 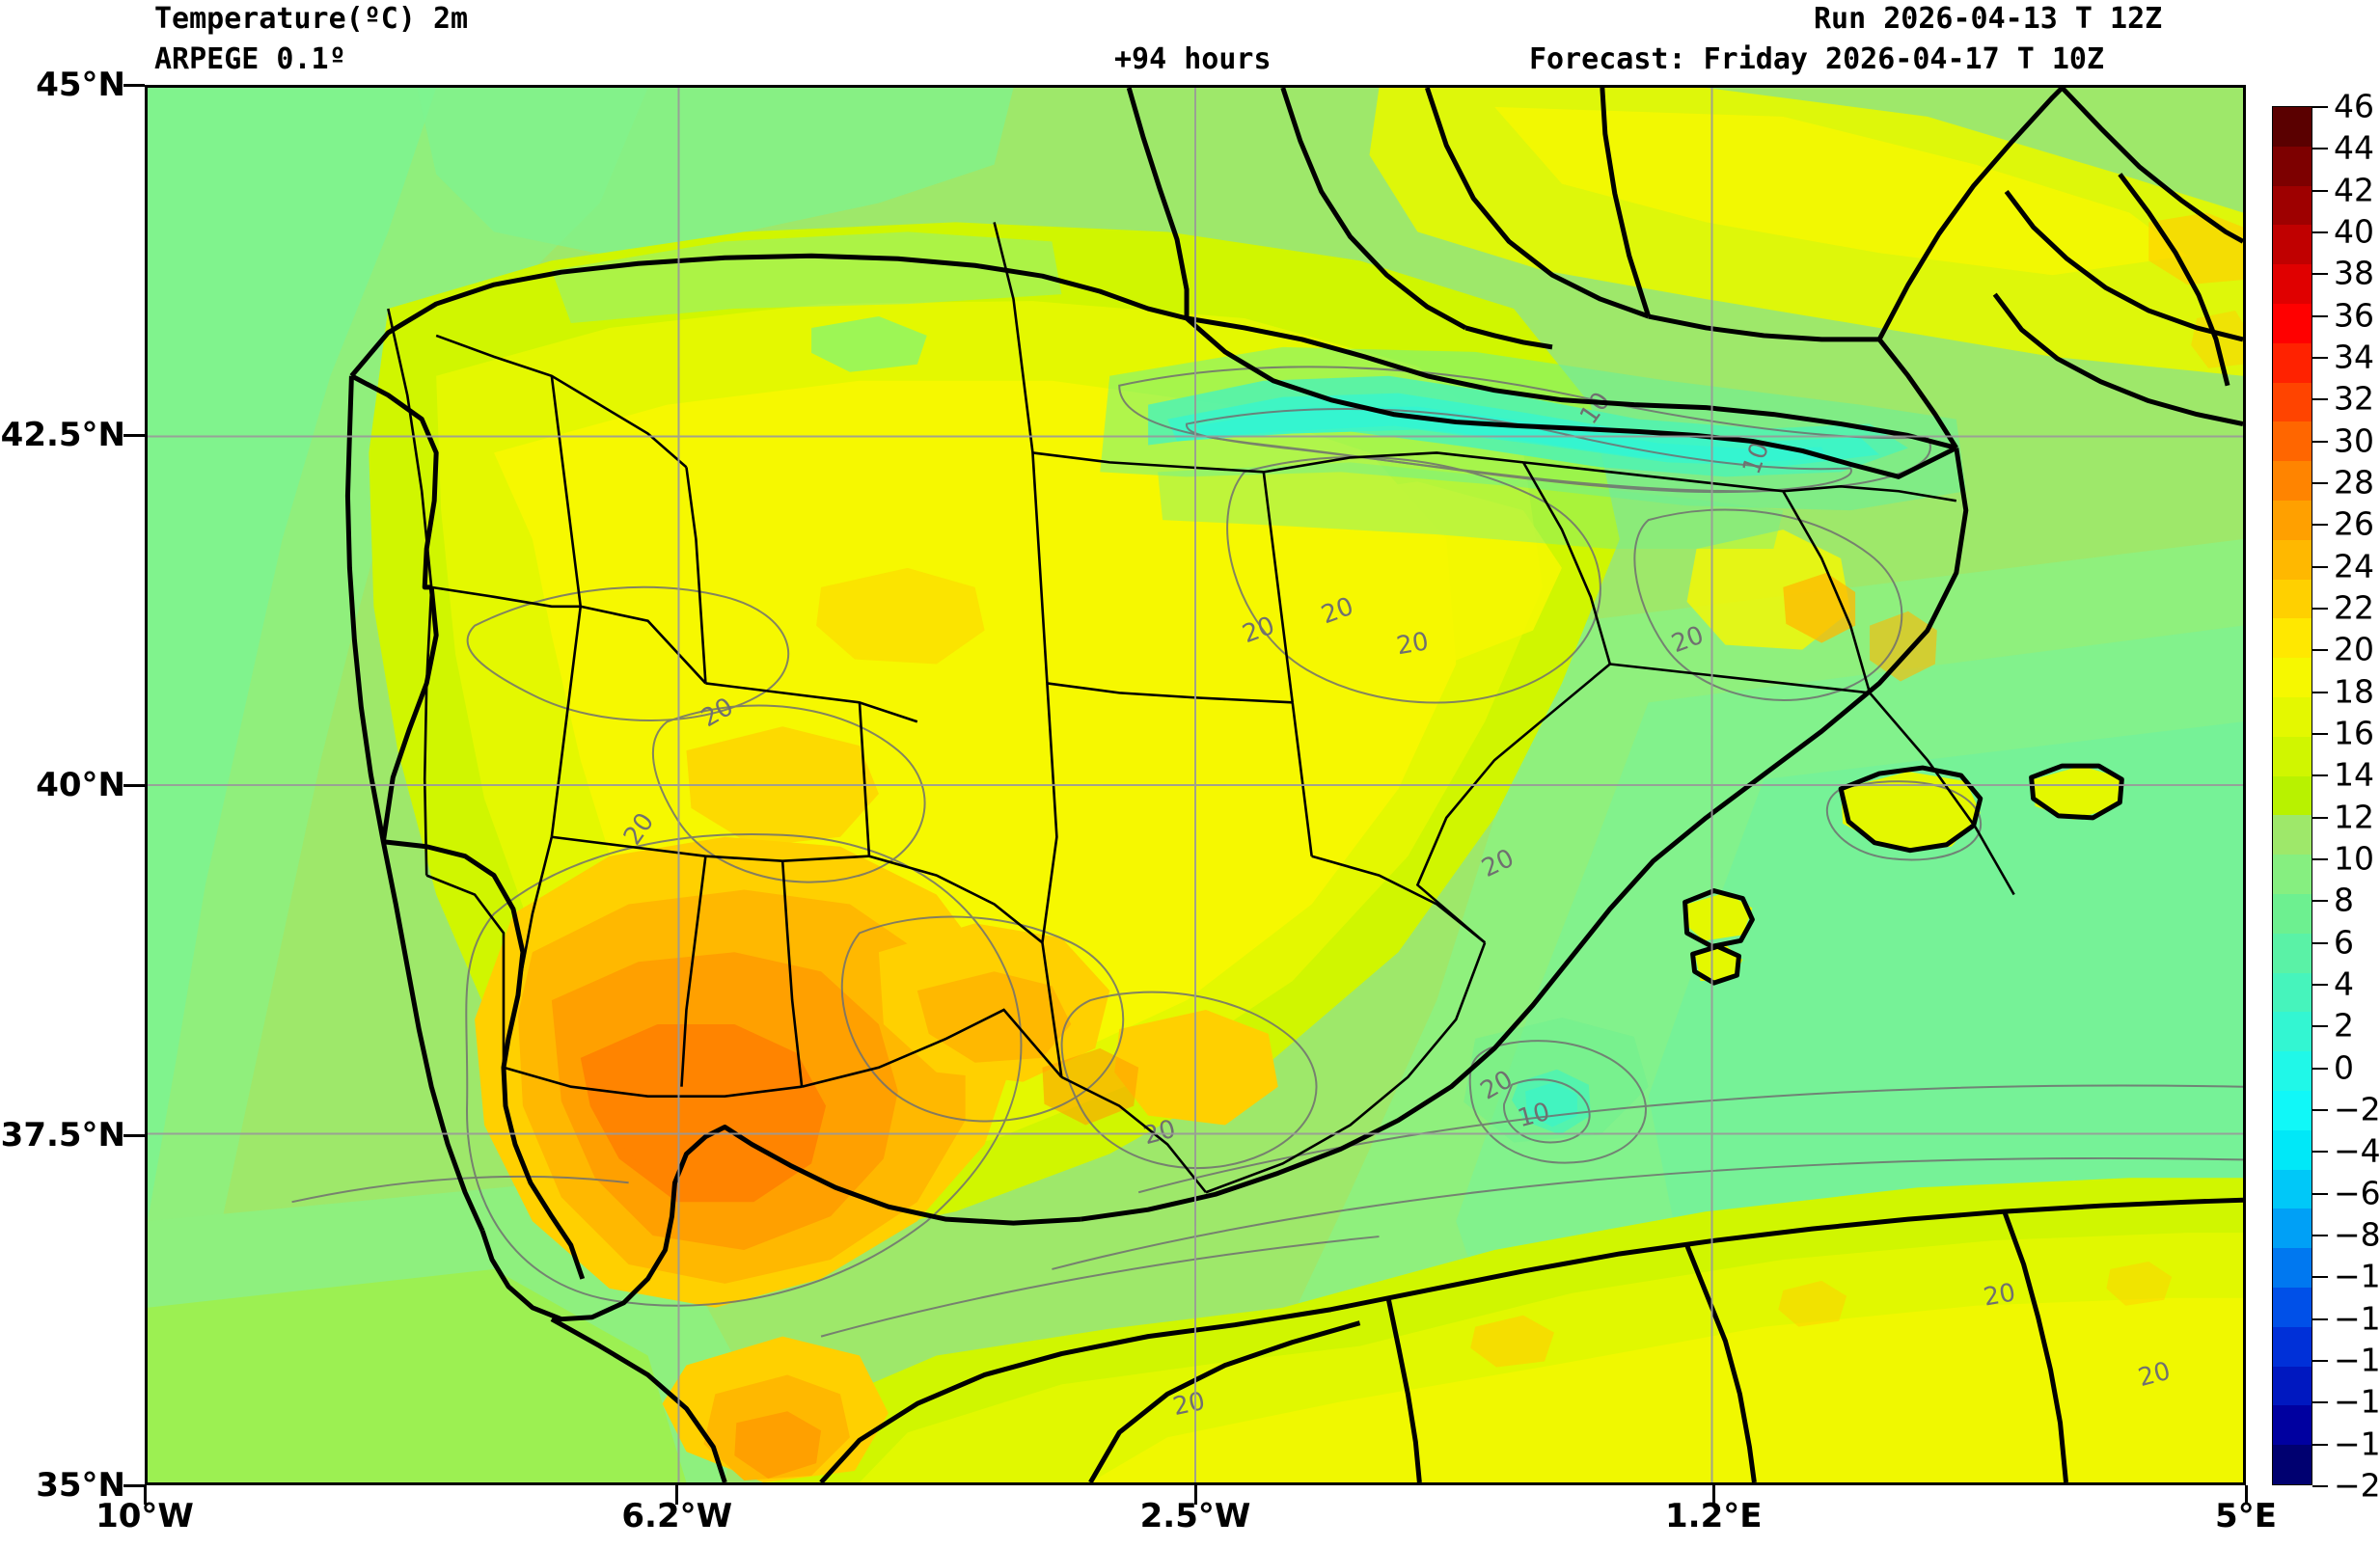 What do you see at coordinates (2354, 106) in the screenshot?
I see `colorbar-tick-label: 46` at bounding box center [2354, 106].